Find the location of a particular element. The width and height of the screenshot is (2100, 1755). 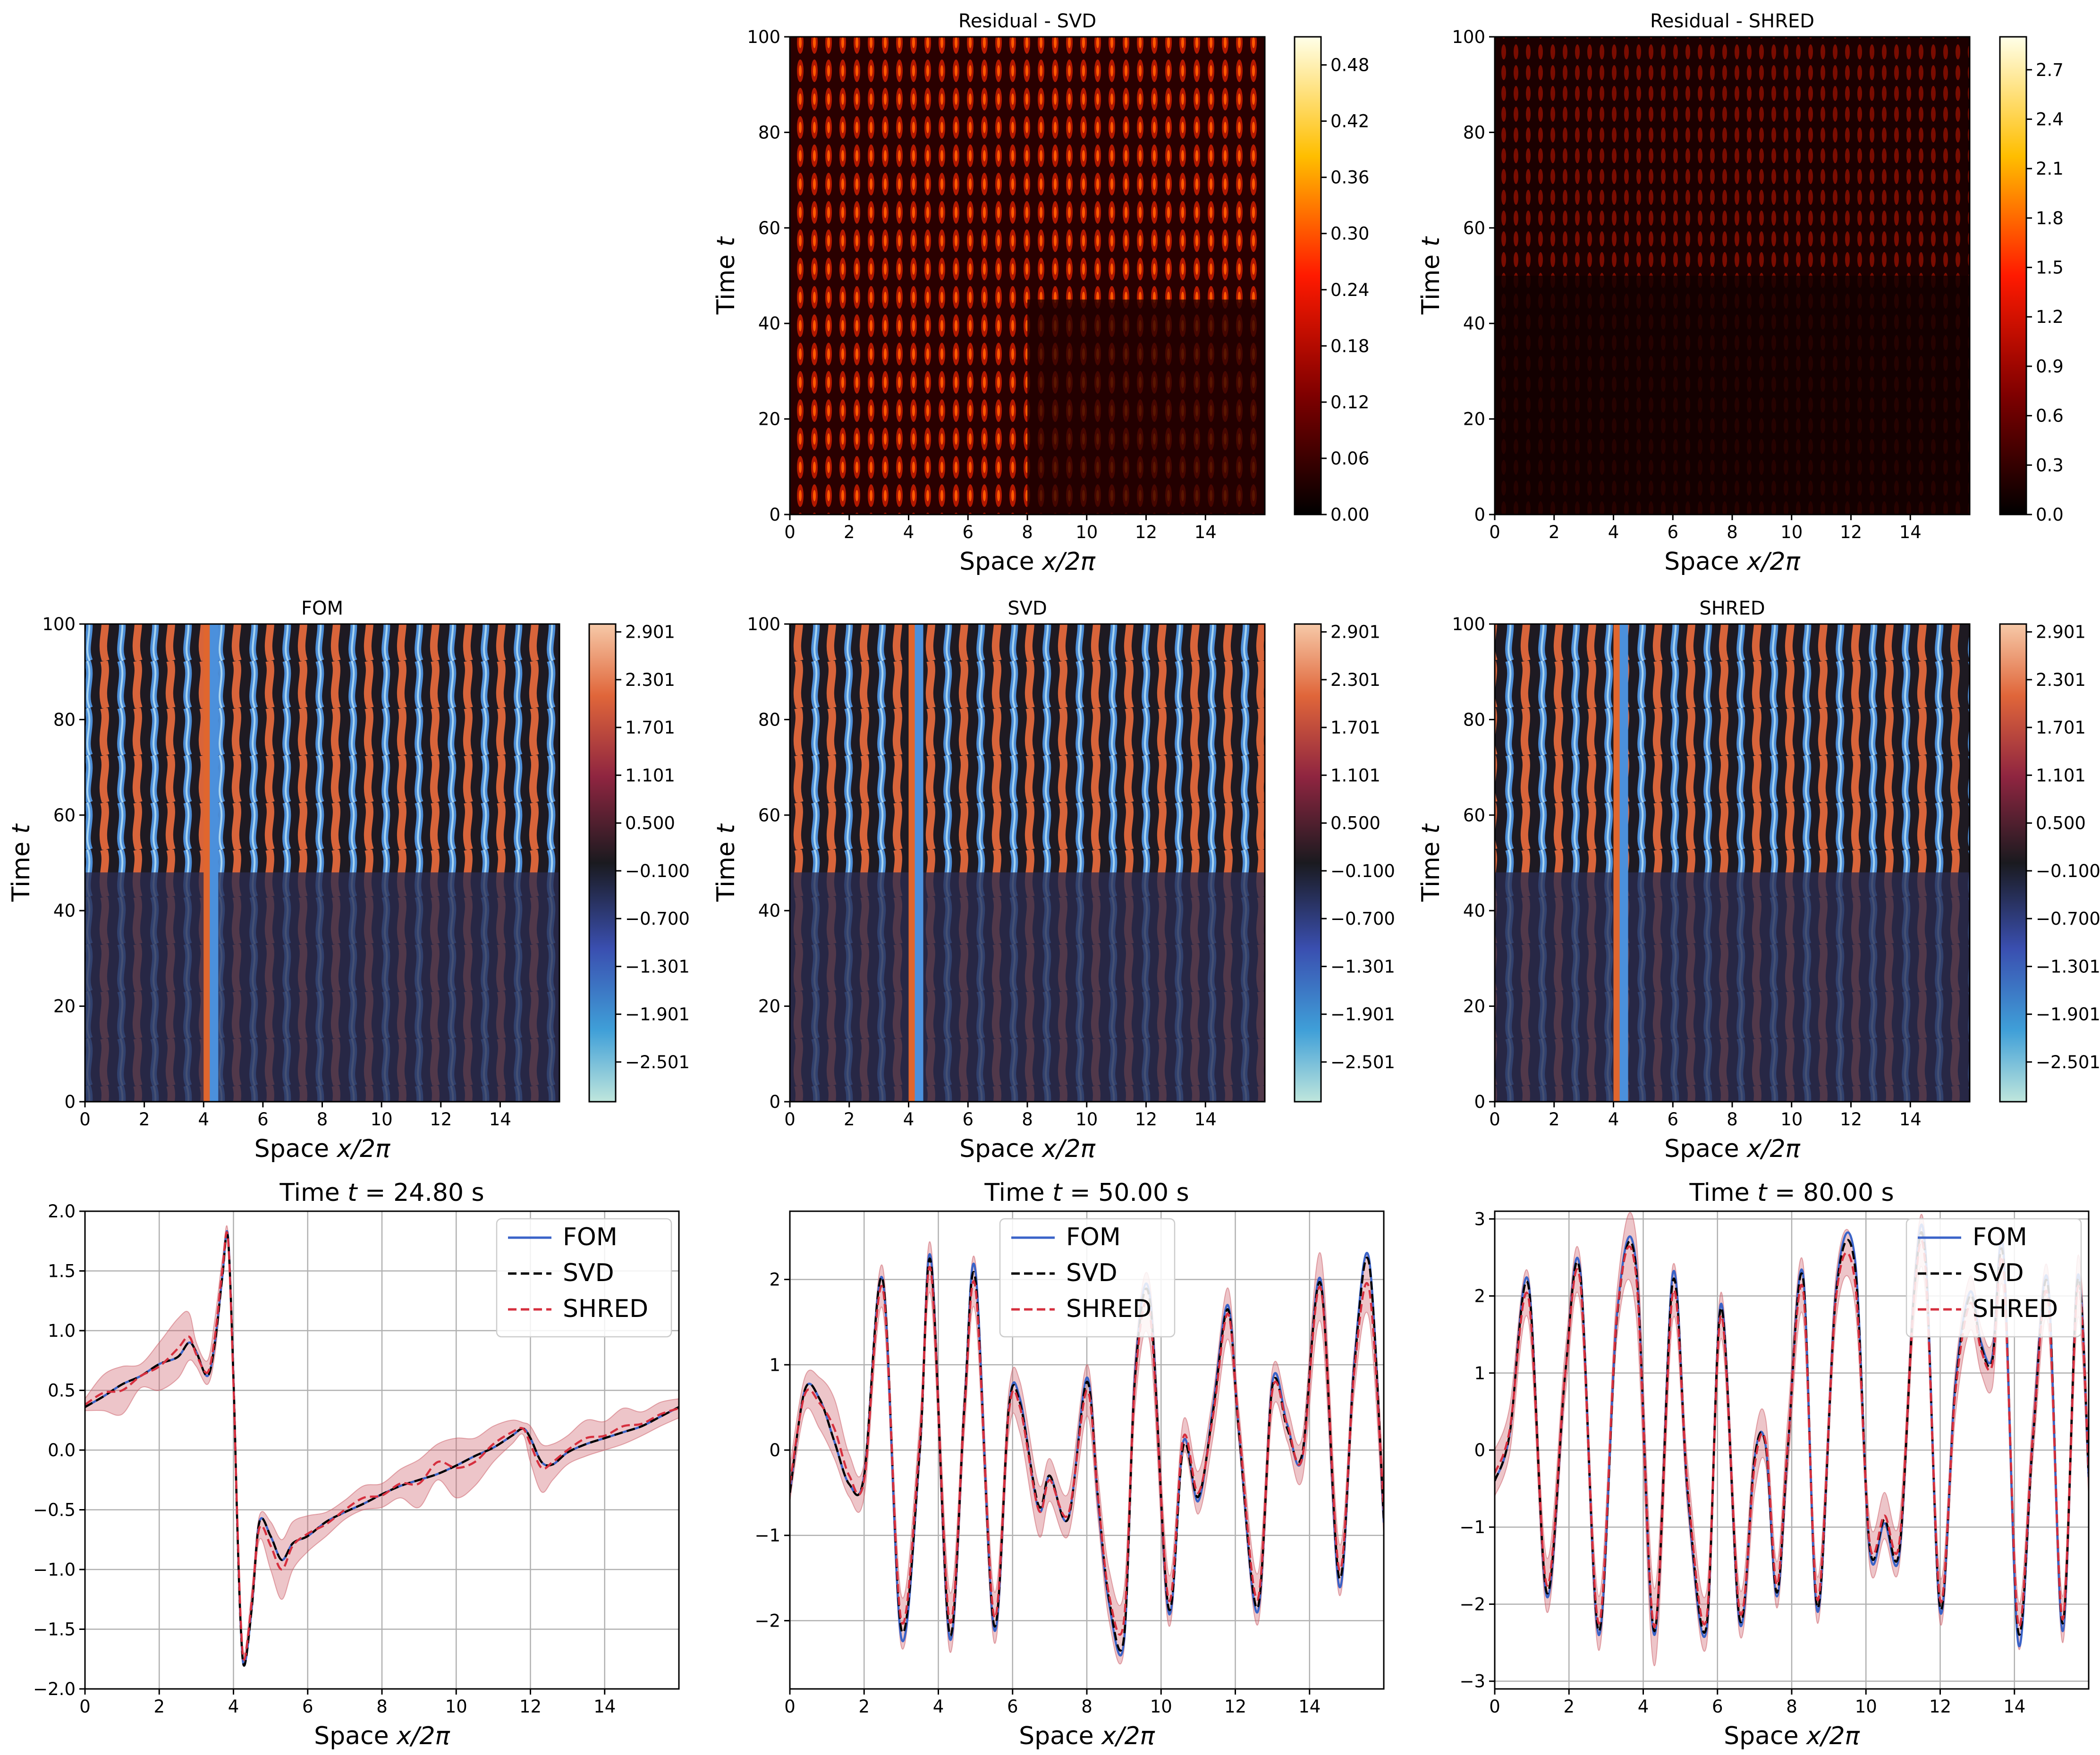

svd-cb-label: −2.501 is located at coordinates (1362, 1062).